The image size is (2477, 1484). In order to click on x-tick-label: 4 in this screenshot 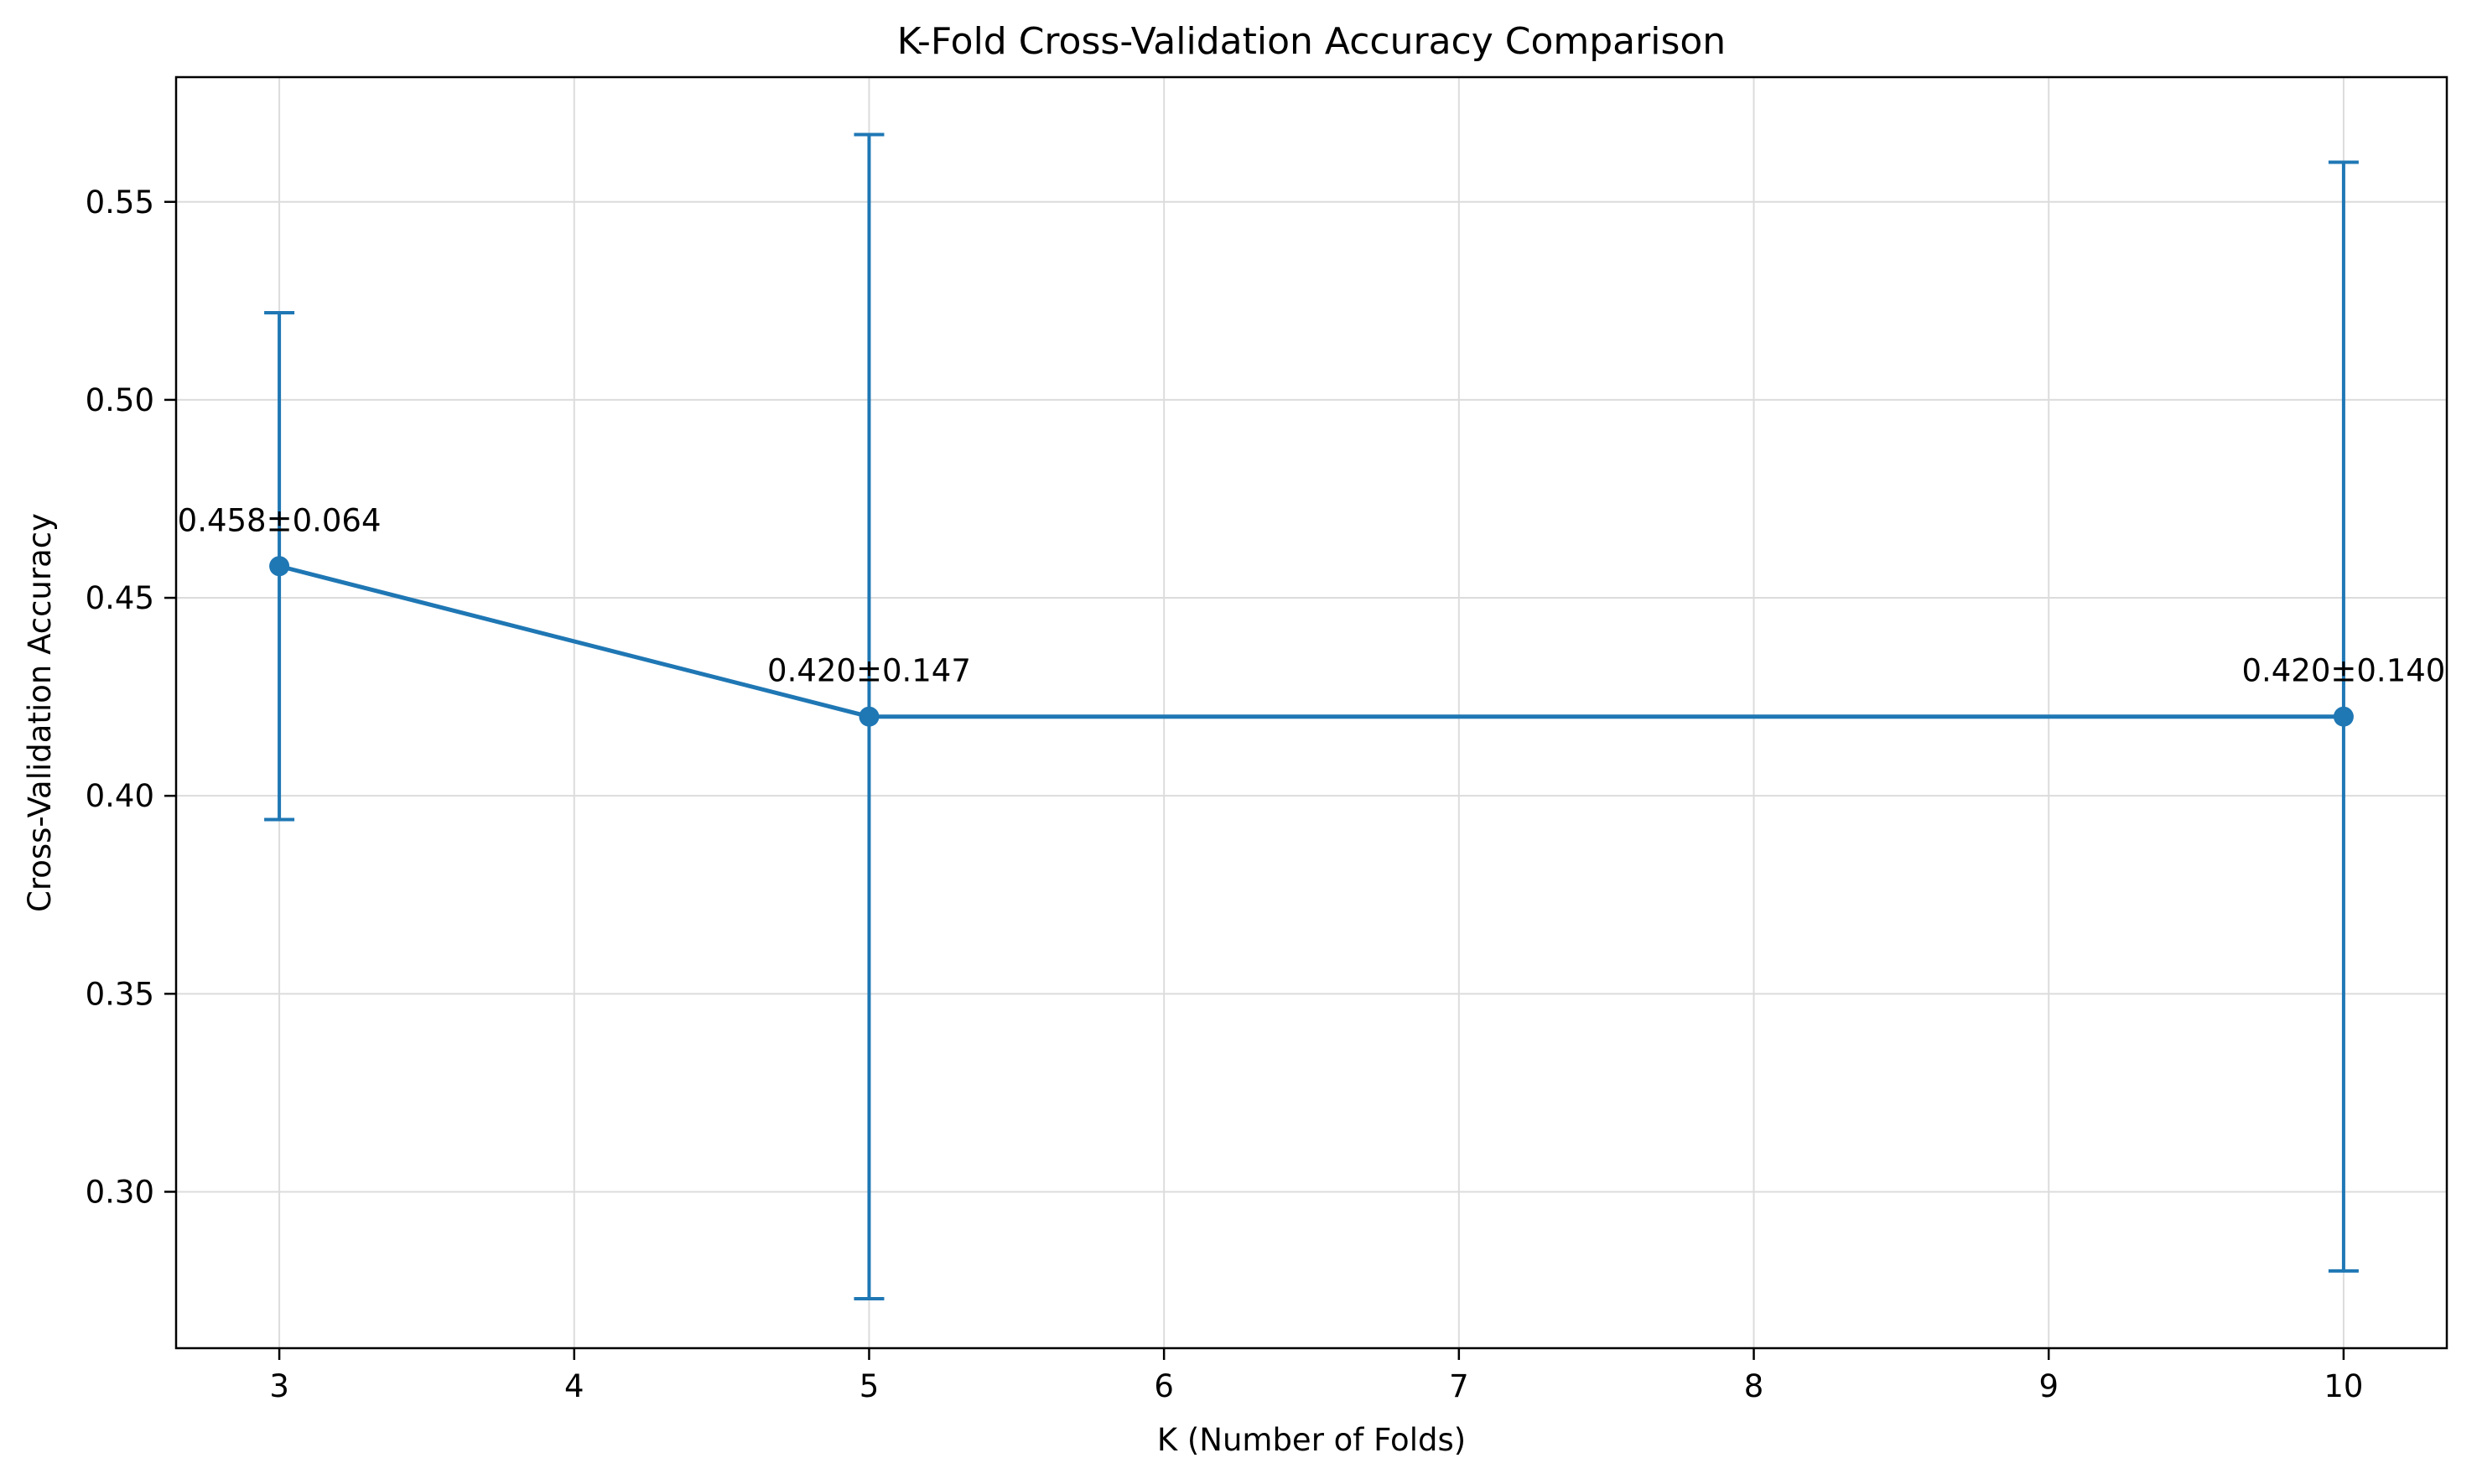, I will do `click(574, 1386)`.